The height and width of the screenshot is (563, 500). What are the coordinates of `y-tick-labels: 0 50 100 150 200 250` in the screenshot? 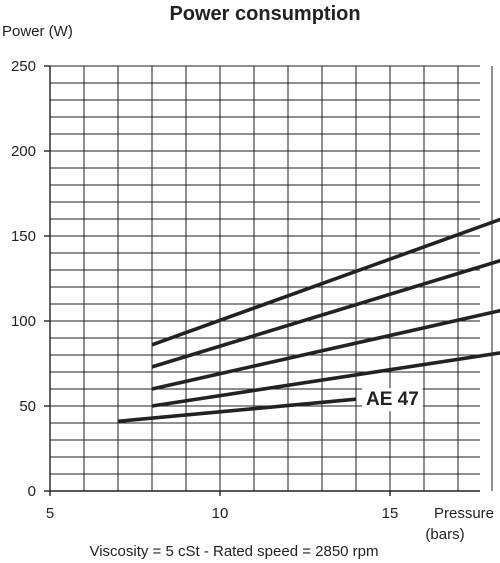 It's located at (23, 279).